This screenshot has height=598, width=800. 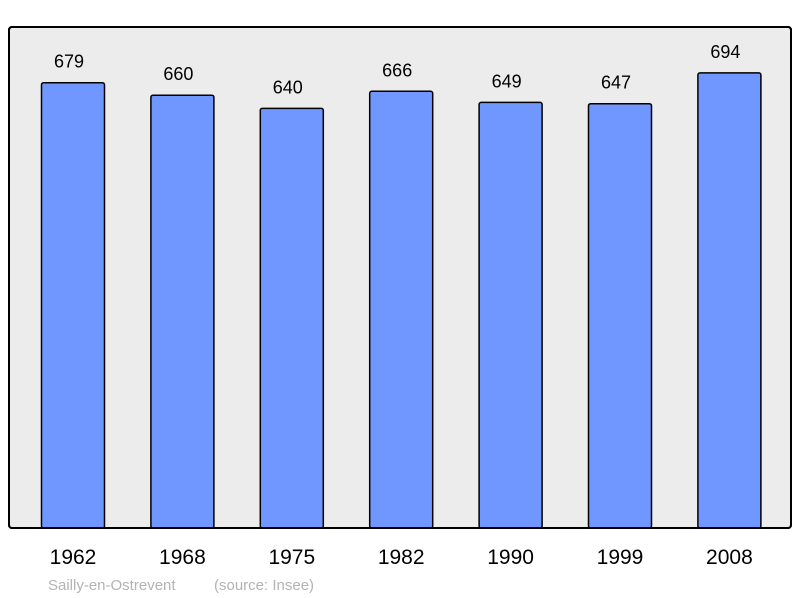 I want to click on x-tick-1990: 1990, so click(x=510, y=557).